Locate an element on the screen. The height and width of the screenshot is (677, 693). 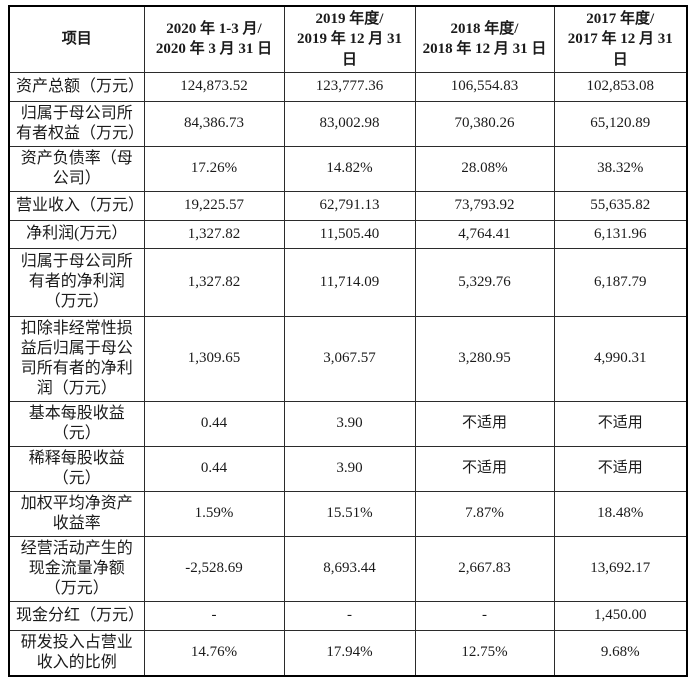
cell-value: 73,793.92 is located at coordinates (484, 205).